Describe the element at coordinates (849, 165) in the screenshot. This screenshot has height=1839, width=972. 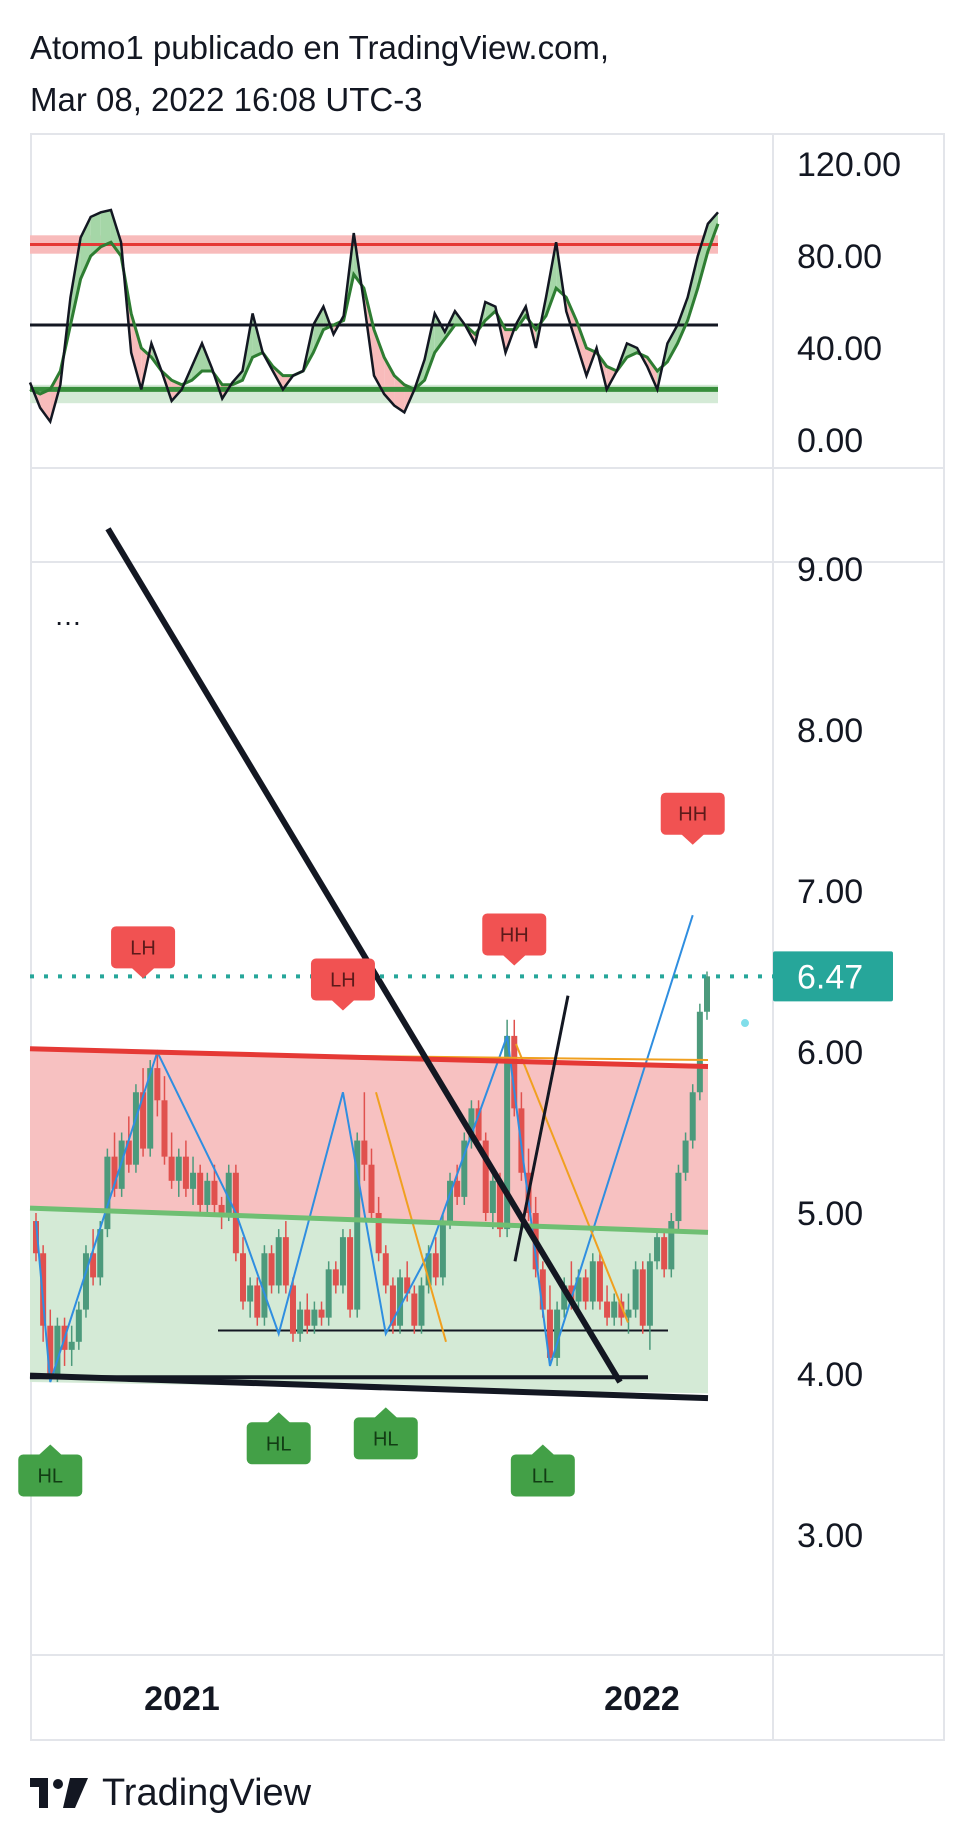
I see `oscillator-y-tick: 120.00` at that location.